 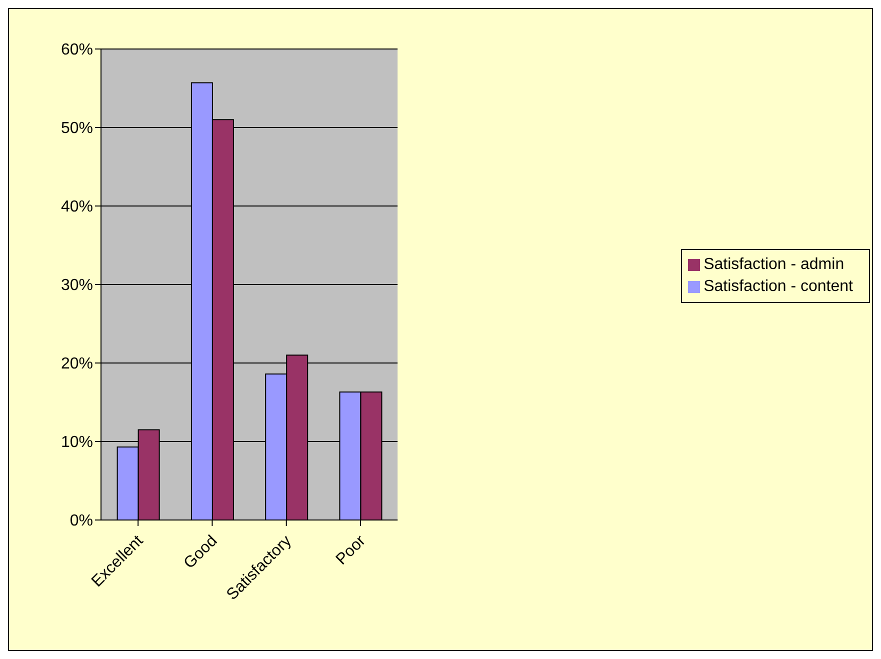 I want to click on y-tick-label: 0%, so click(x=81, y=521).